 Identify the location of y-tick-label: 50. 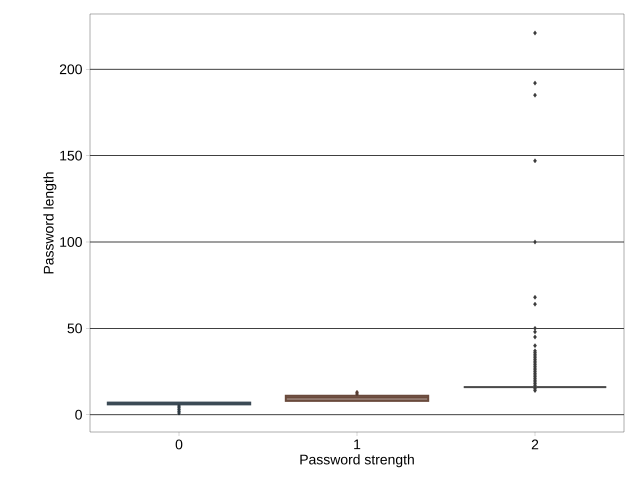
(75, 328).